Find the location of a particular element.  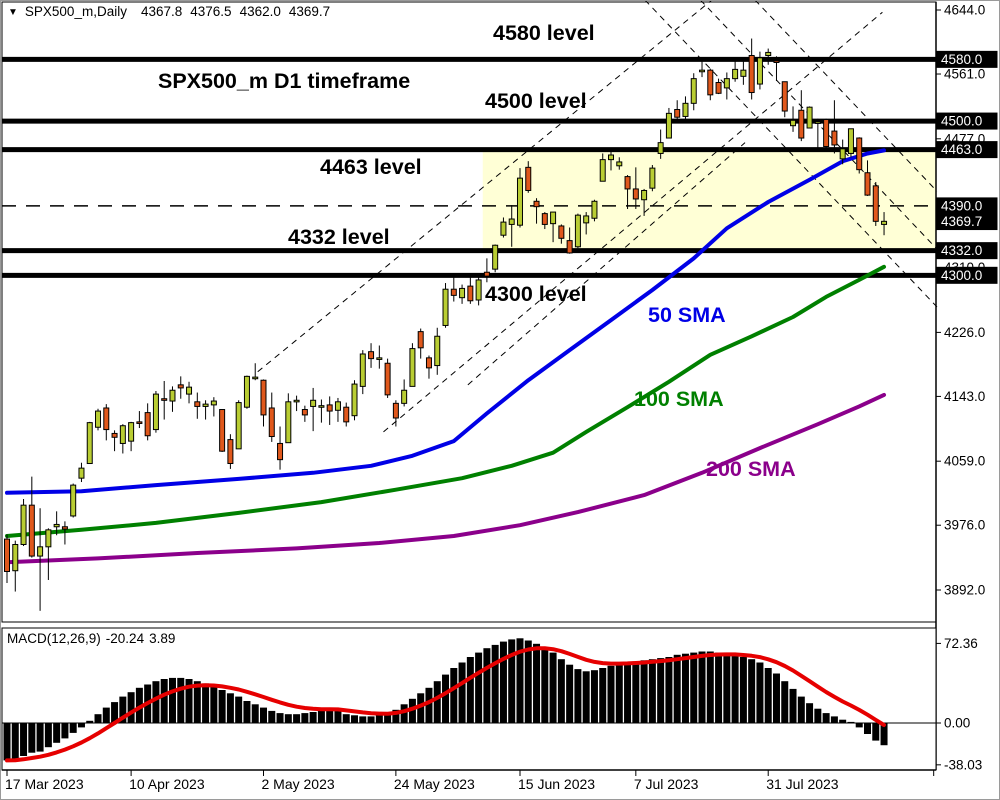

price-tick-label: 4143.0 is located at coordinates (964, 396).